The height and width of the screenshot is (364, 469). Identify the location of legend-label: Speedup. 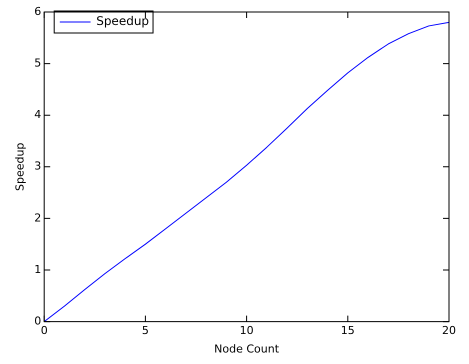
(123, 21).